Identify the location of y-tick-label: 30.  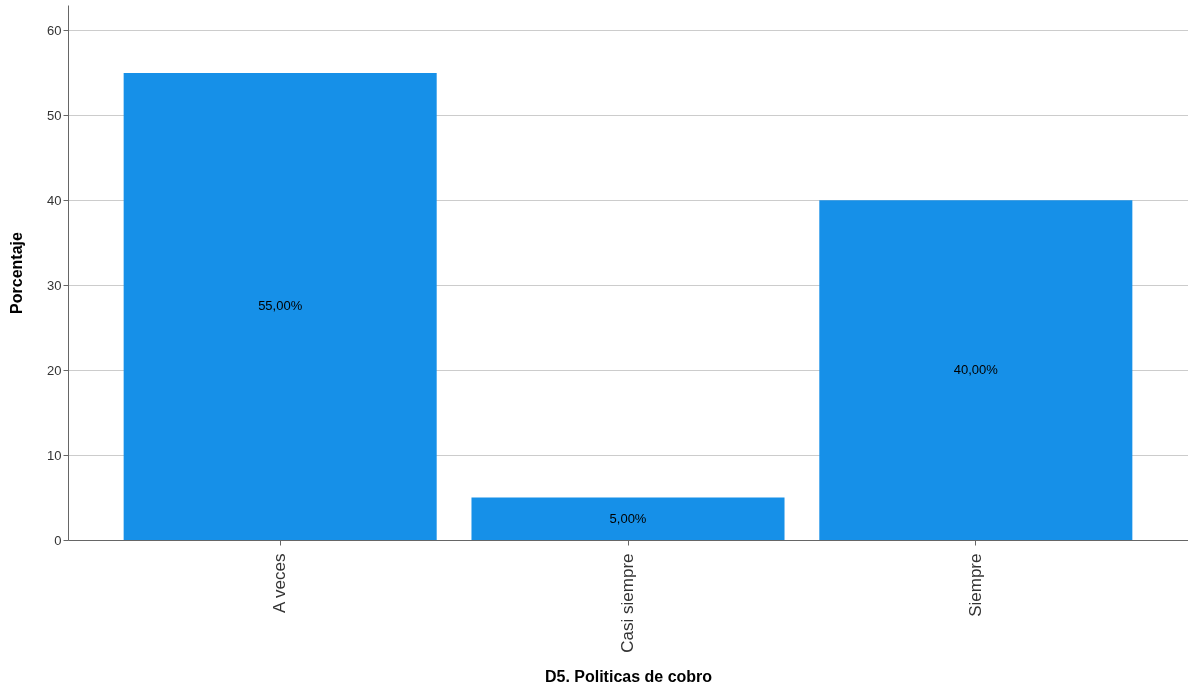
(54, 285).